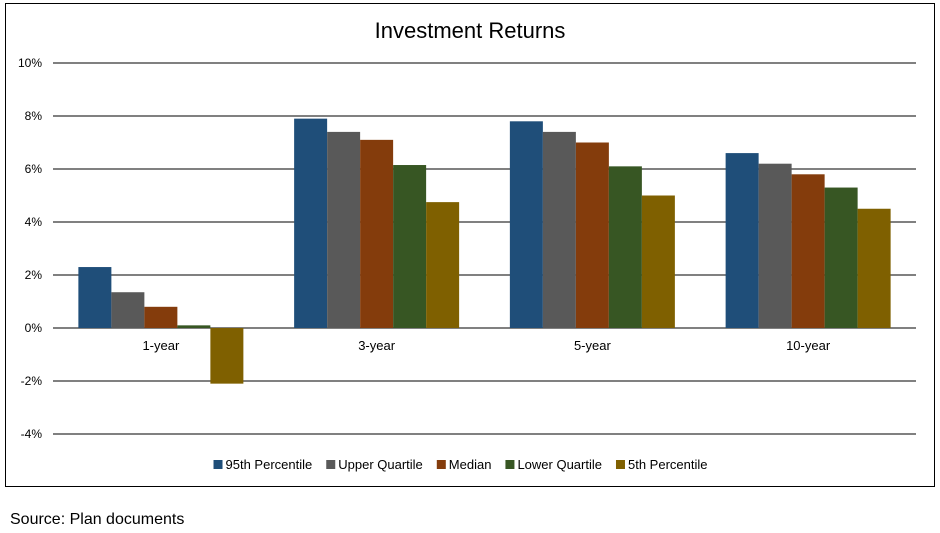  What do you see at coordinates (344, 229) in the screenshot?
I see `bar-upper-quartile-3-year` at bounding box center [344, 229].